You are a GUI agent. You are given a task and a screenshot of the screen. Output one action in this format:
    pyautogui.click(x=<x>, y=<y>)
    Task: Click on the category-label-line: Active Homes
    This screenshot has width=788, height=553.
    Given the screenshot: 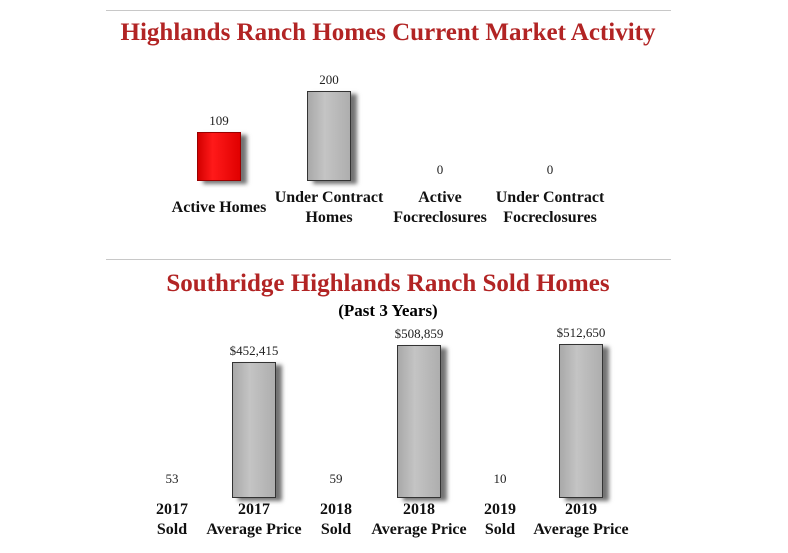 What is the action you would take?
    pyautogui.click(x=219, y=207)
    